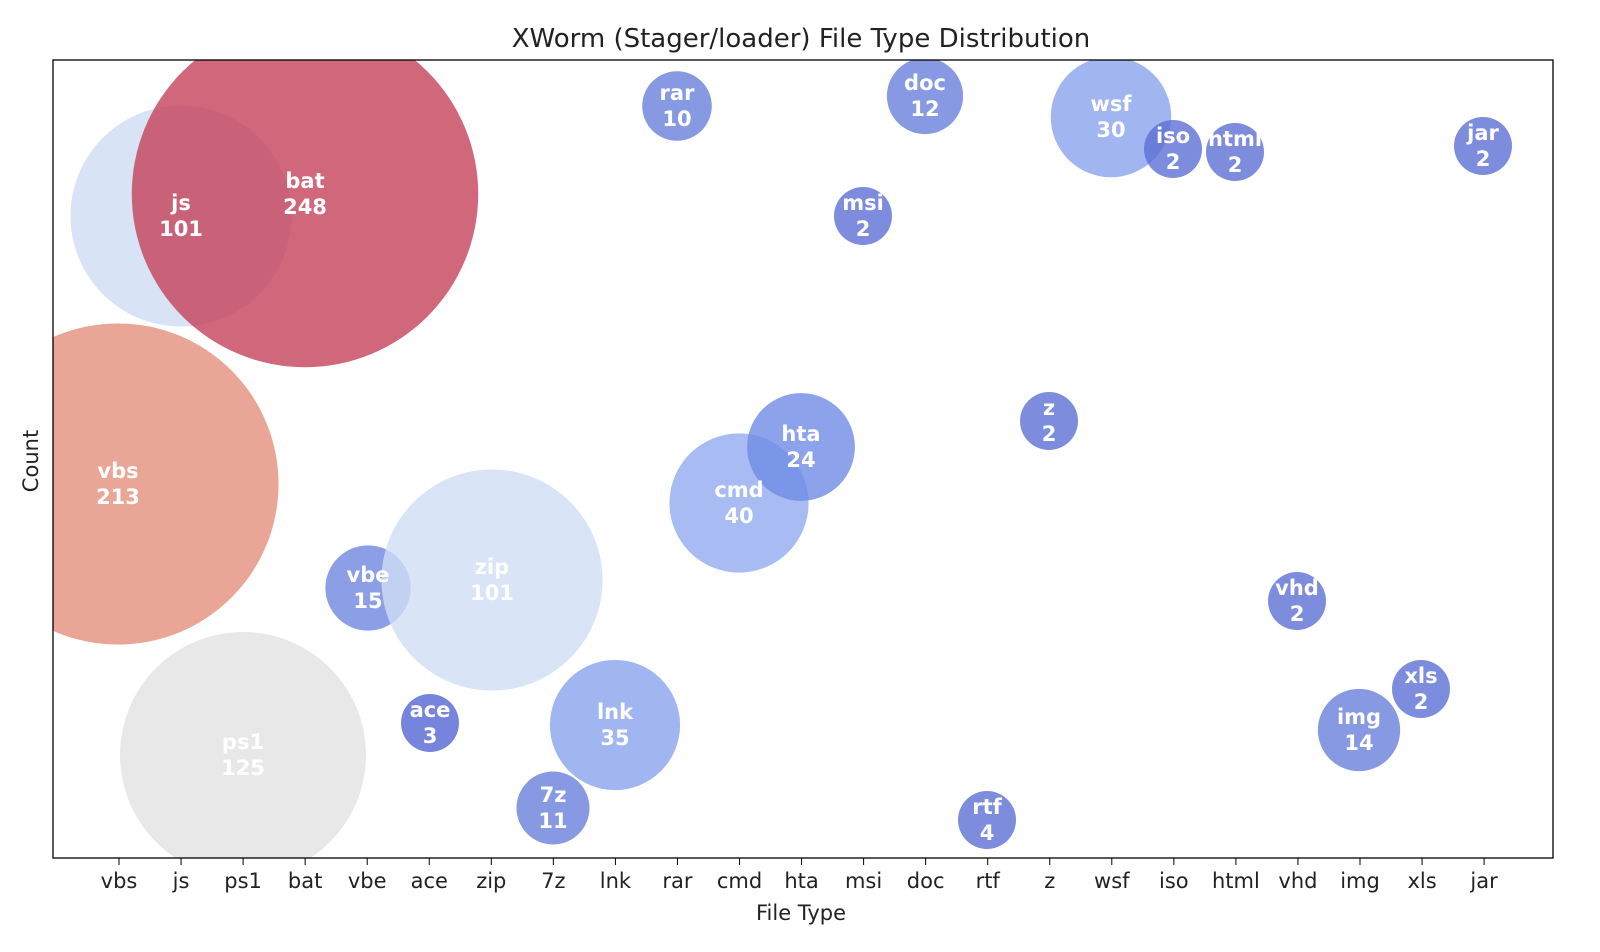 The image size is (1600, 952). I want to click on x-tick-label-rar: rar, so click(677, 881).